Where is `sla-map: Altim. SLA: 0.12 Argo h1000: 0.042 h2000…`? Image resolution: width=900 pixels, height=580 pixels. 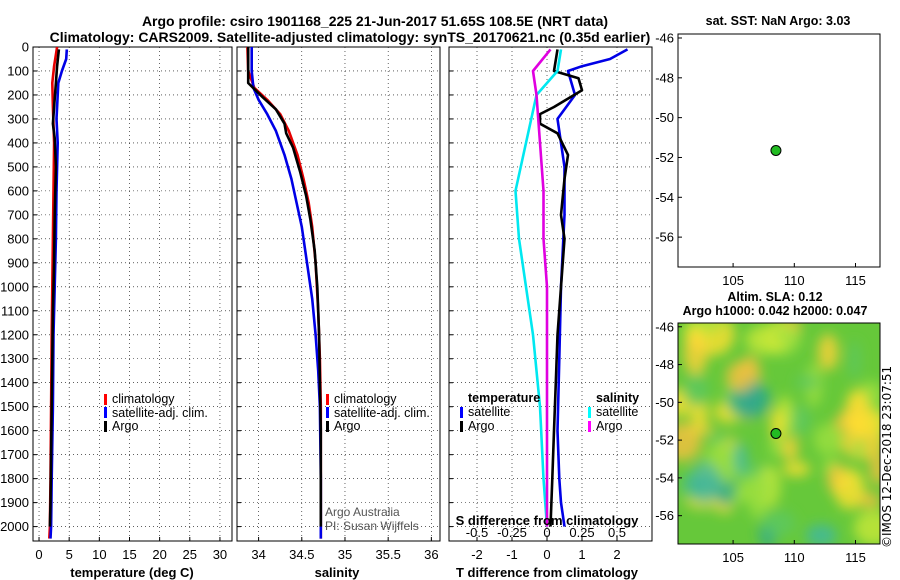 sla-map: Altim. SLA: 0.12 Argo h1000: 0.042 h2000… is located at coordinates (768, 427).